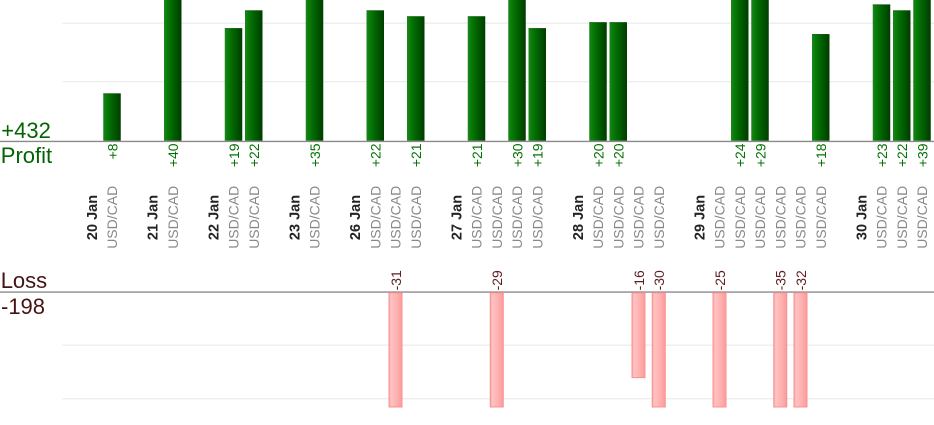  Describe the element at coordinates (457, 217) in the screenshot. I see `svg-text: 27 Jan` at that location.